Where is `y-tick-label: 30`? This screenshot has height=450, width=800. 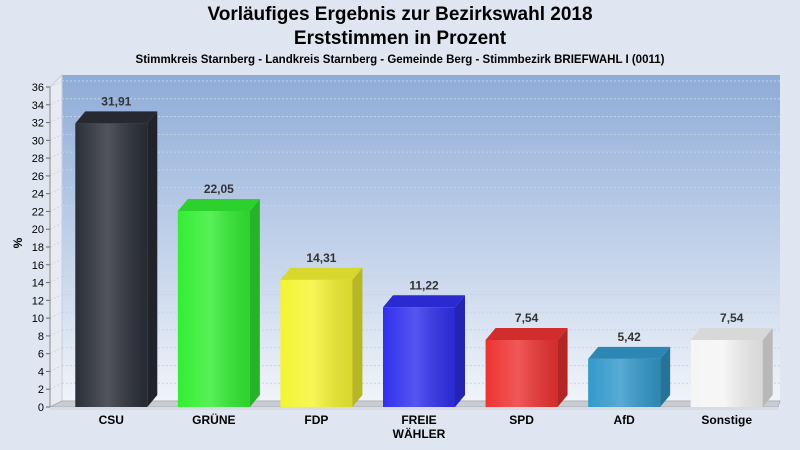 y-tick-label: 30 is located at coordinates (38, 141).